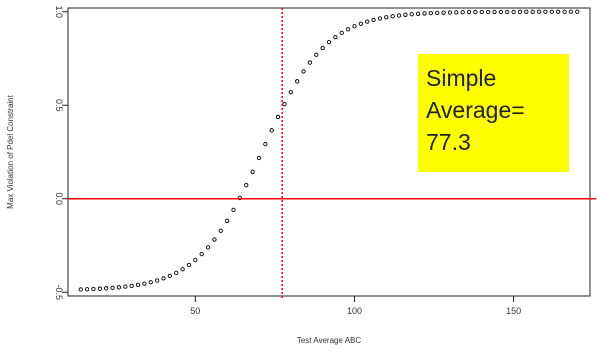 The image size is (597, 356). I want to click on annotation-box, so click(493, 113).